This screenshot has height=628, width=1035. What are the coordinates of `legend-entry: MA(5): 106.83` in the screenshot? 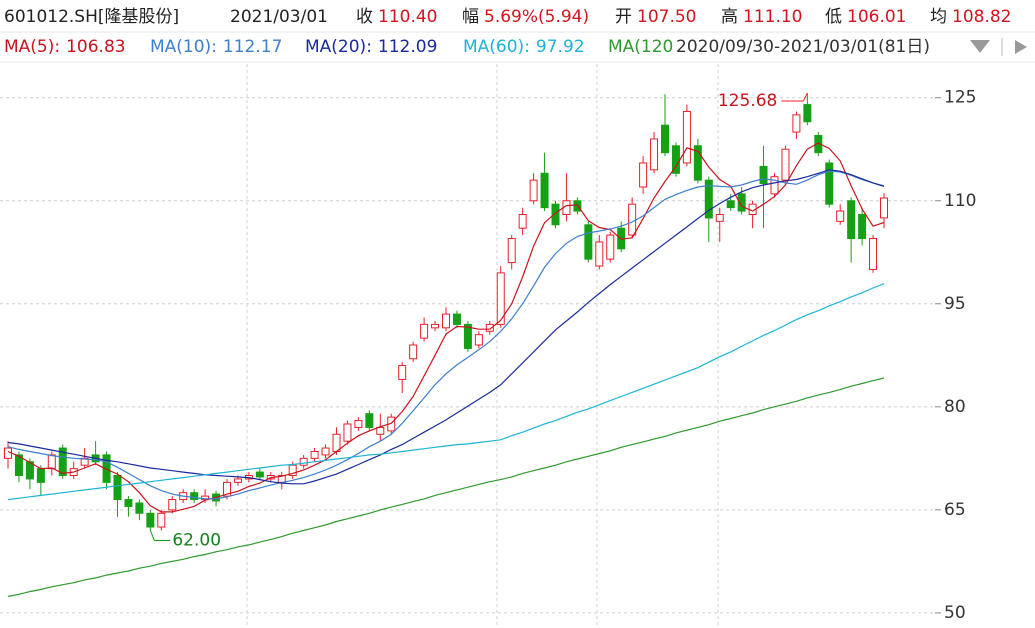 It's located at (65, 47).